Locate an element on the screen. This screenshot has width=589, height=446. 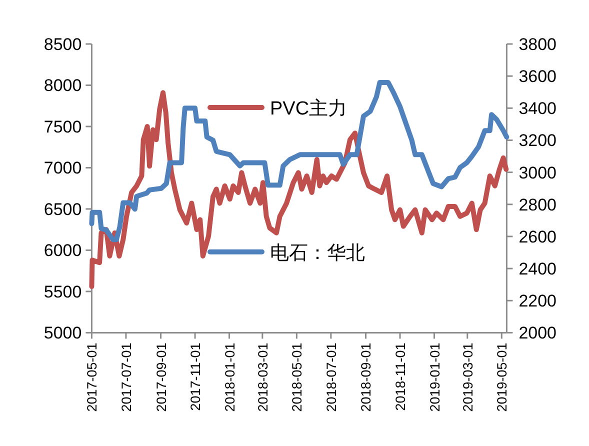
y2-tick-label: 2800 is located at coordinates (537, 204).